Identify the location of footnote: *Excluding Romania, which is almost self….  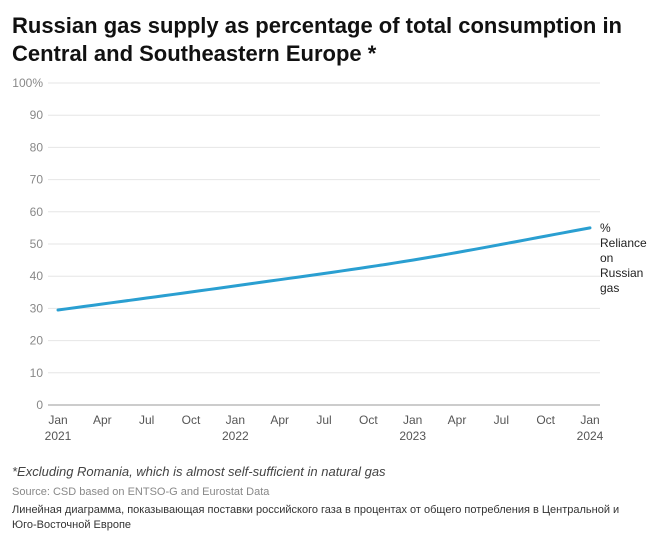
(199, 471).